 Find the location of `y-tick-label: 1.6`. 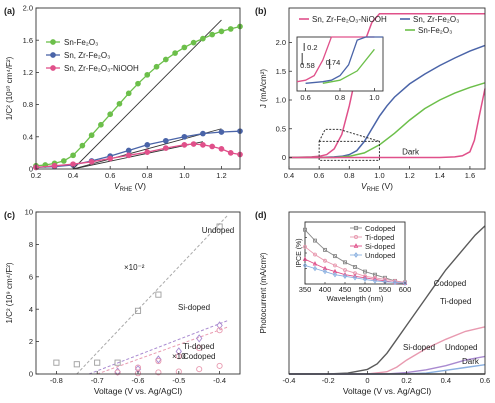

y-tick-label: 1.6 is located at coordinates (28, 40).